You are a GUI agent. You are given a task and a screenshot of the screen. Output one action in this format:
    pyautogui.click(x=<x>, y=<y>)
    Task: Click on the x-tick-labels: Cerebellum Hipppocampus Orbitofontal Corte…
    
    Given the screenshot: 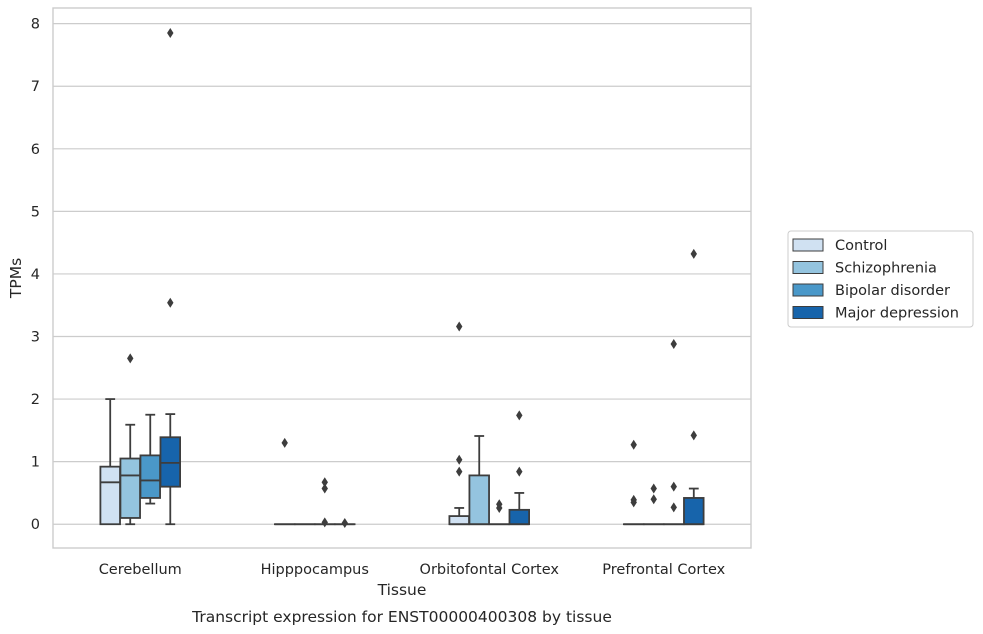 What is the action you would take?
    pyautogui.click(x=412, y=570)
    